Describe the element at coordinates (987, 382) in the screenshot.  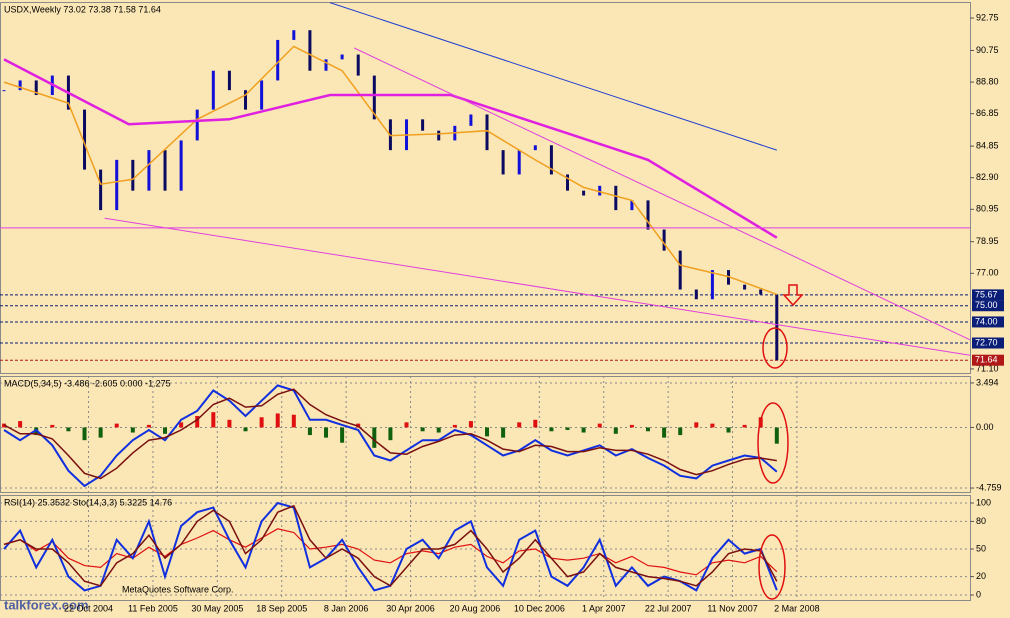
I see `y-tick-label: 3.494` at that location.